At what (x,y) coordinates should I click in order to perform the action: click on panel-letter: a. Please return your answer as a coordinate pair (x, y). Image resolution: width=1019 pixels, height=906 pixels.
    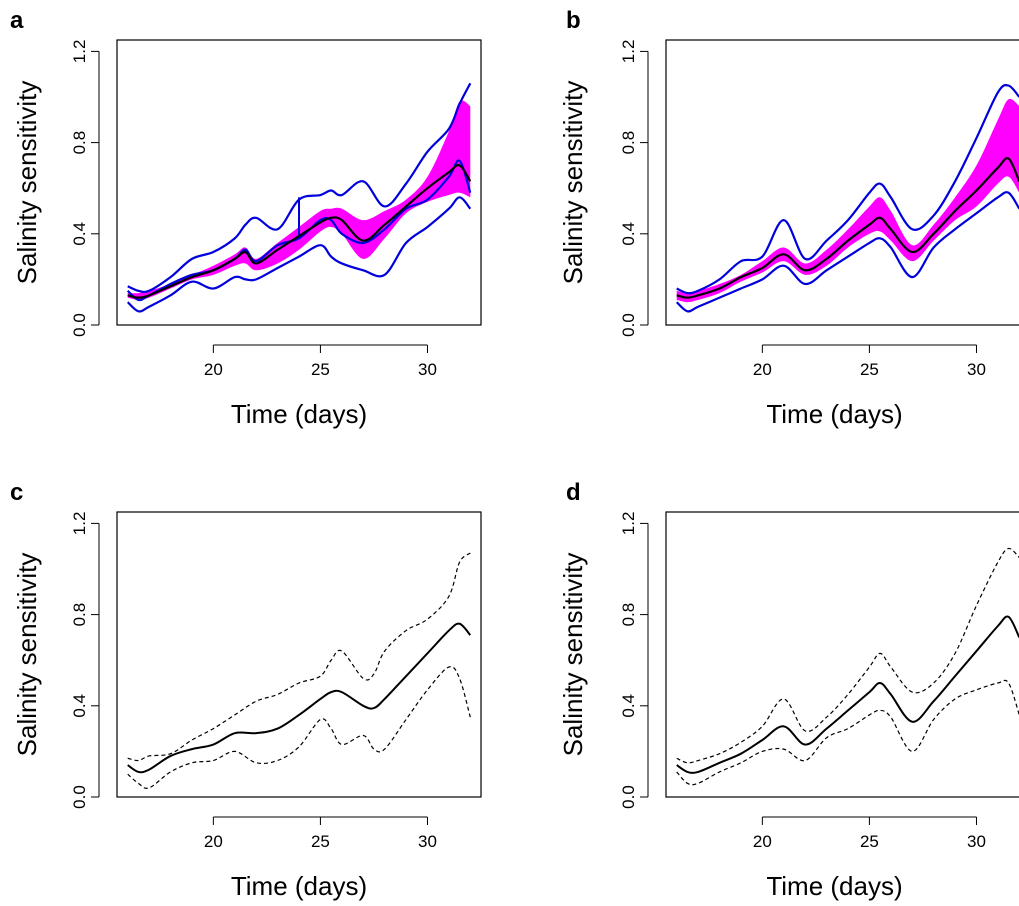
    Looking at the image, I should click on (17, 20).